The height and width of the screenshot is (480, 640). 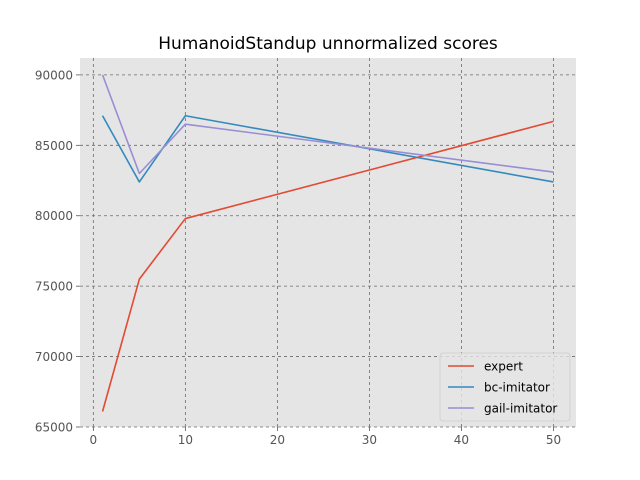 I want to click on x-tick-label: 30, so click(x=369, y=440).